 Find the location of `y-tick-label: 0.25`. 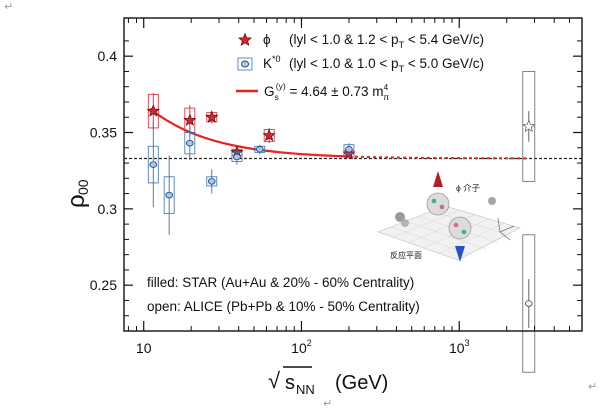

y-tick-label: 0.25 is located at coordinates (103, 285).